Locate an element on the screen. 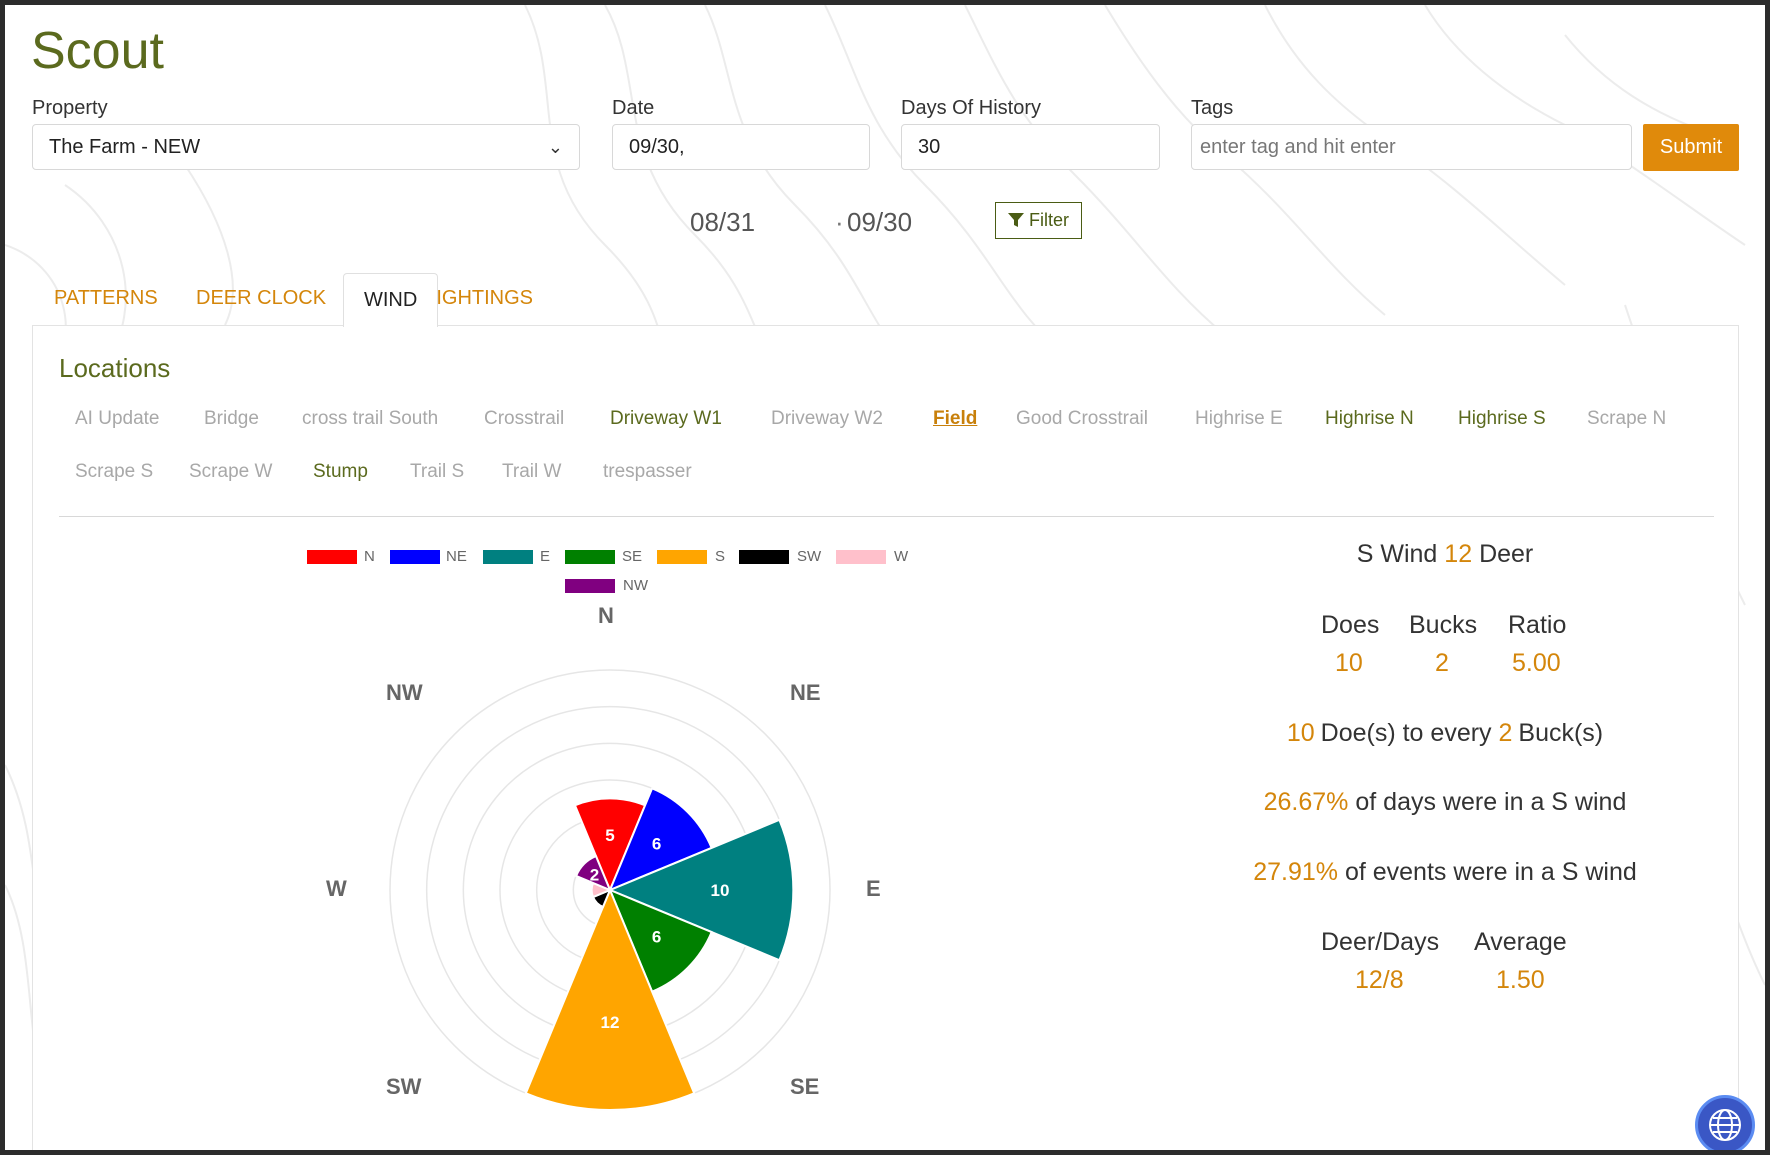 Image resolution: width=1770 pixels, height=1155 pixels. wedge-n is located at coordinates (610, 845).